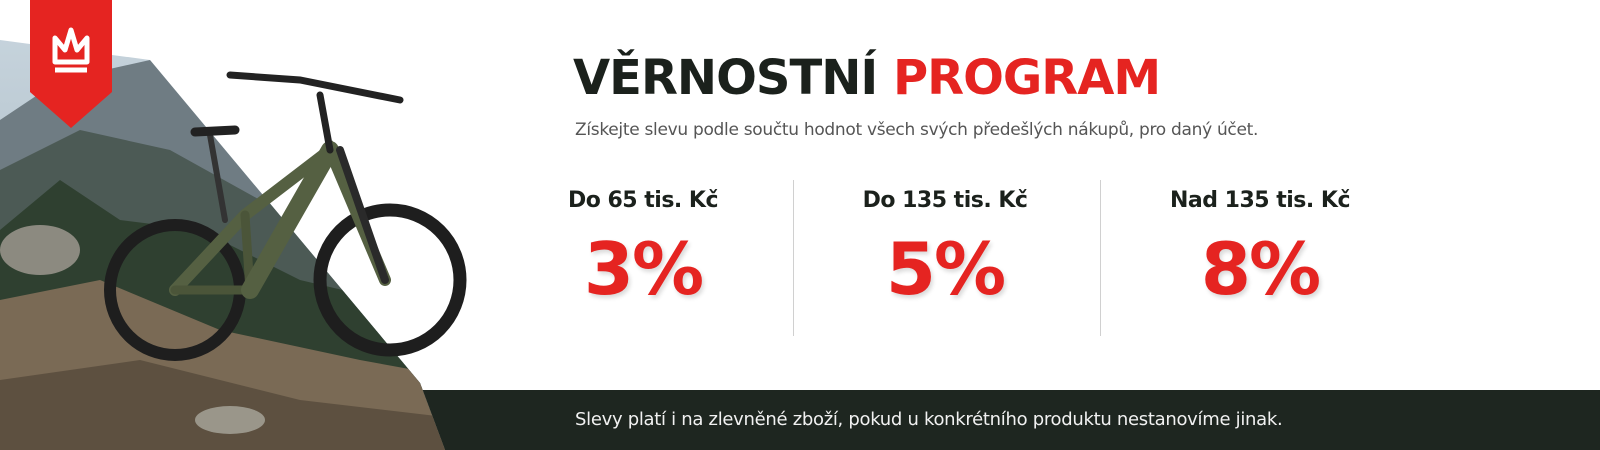 This screenshot has height=450, width=1600. Describe the element at coordinates (71, 64) in the screenshot. I see `crown-badge` at that location.